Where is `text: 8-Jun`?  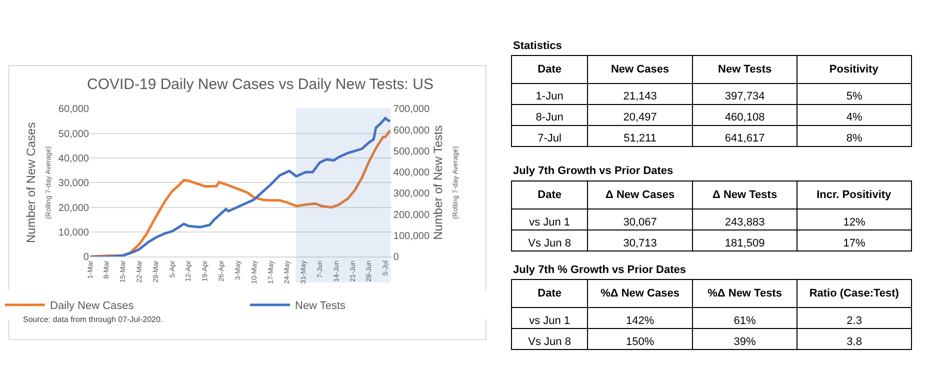 text: 8-Jun is located at coordinates (550, 118).